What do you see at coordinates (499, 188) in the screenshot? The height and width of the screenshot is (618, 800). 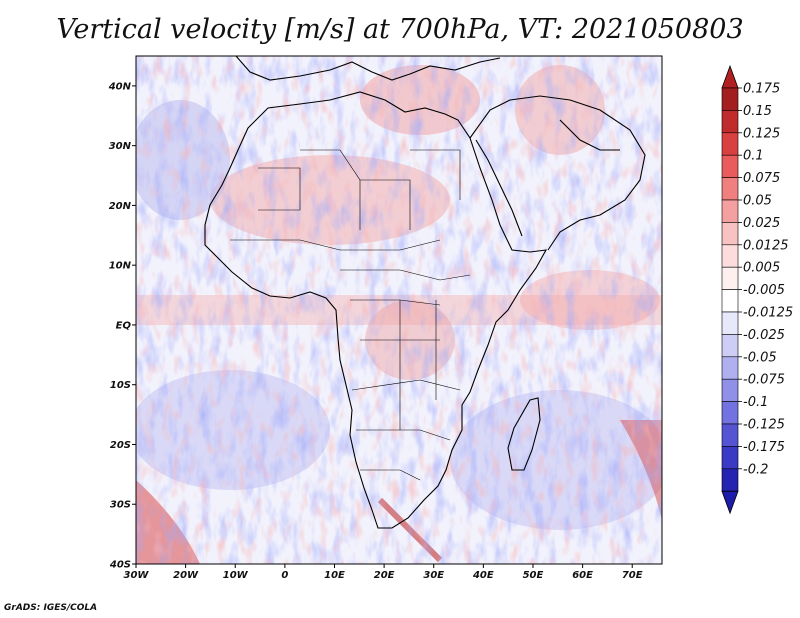 I see `red-sea` at bounding box center [499, 188].